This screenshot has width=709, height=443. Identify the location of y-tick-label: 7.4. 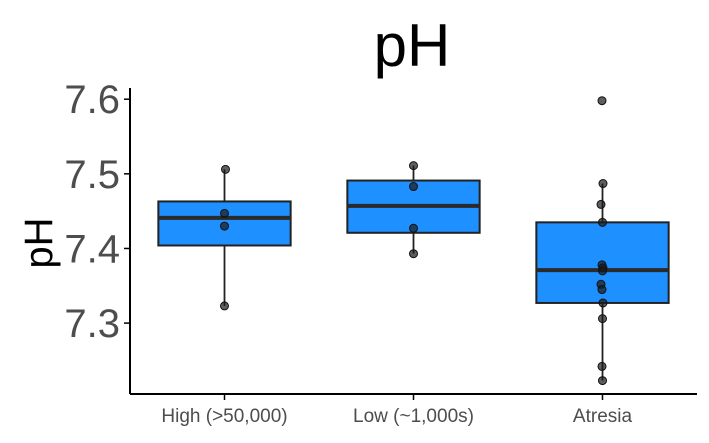
(92, 249).